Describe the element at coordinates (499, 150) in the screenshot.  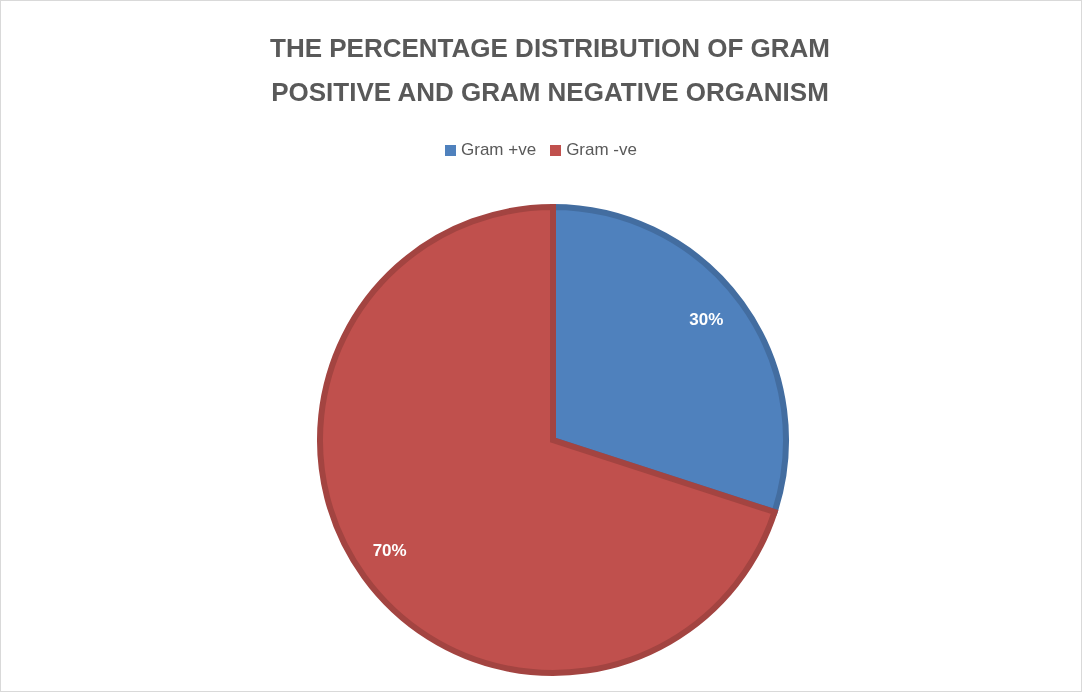
I see `legend-label: Gram +ve` at that location.